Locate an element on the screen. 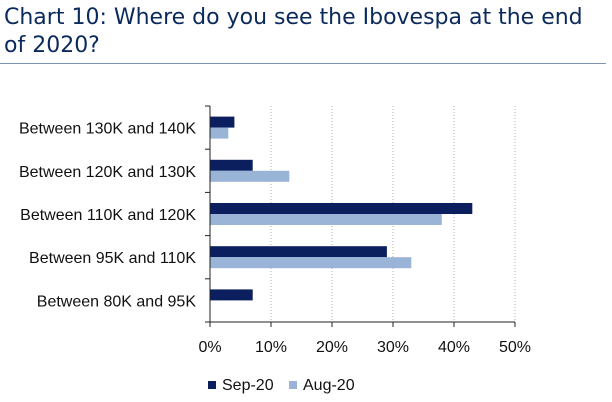  category-label: Between 110K and 120K is located at coordinates (108, 215).